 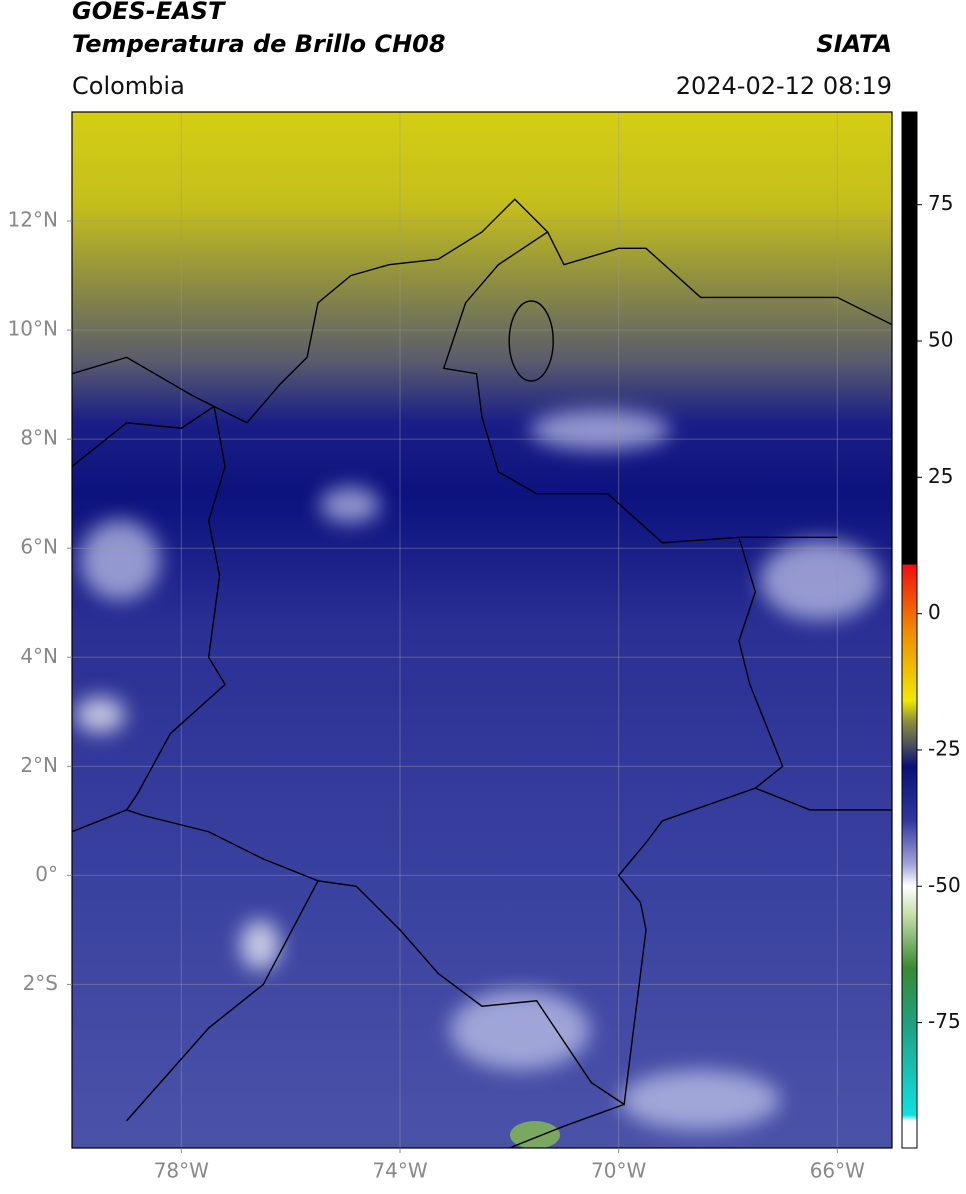 What do you see at coordinates (39, 656) in the screenshot?
I see `y-tick-label: 4°N` at bounding box center [39, 656].